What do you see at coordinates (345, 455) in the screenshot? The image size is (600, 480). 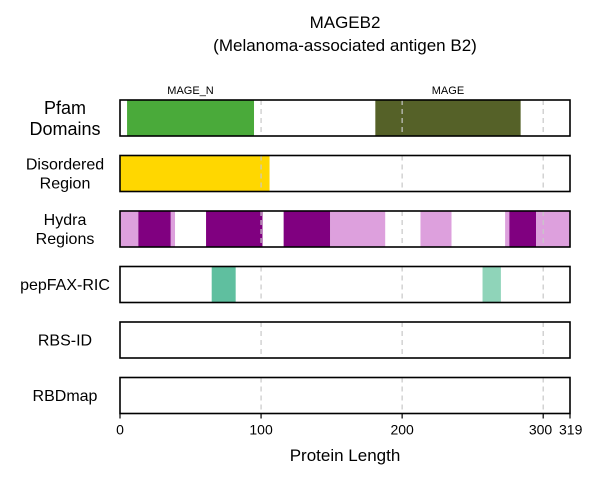 I see `x-axis-label: Protein Length` at bounding box center [345, 455].